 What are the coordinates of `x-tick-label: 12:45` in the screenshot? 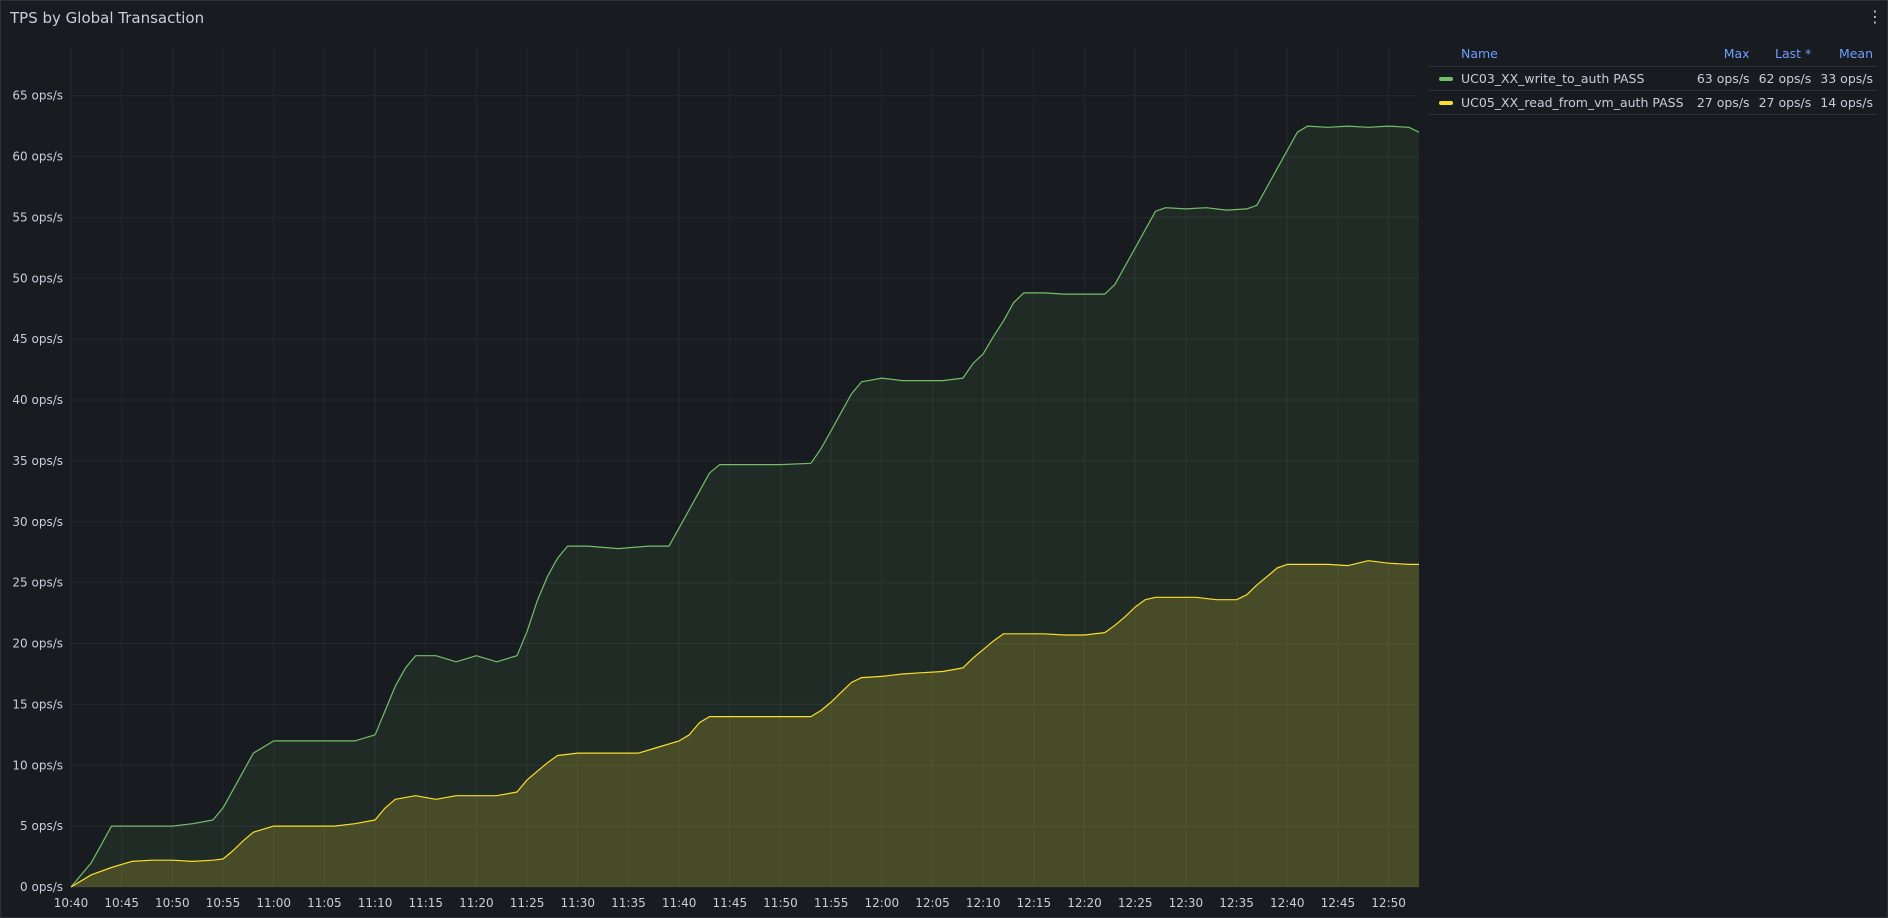 It's located at (1338, 903).